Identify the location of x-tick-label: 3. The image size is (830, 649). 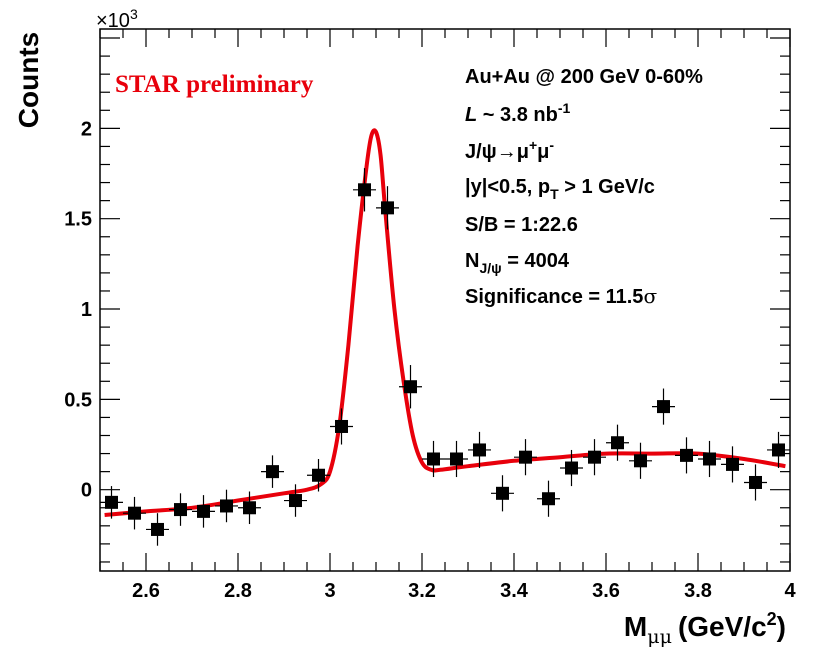
(329, 591).